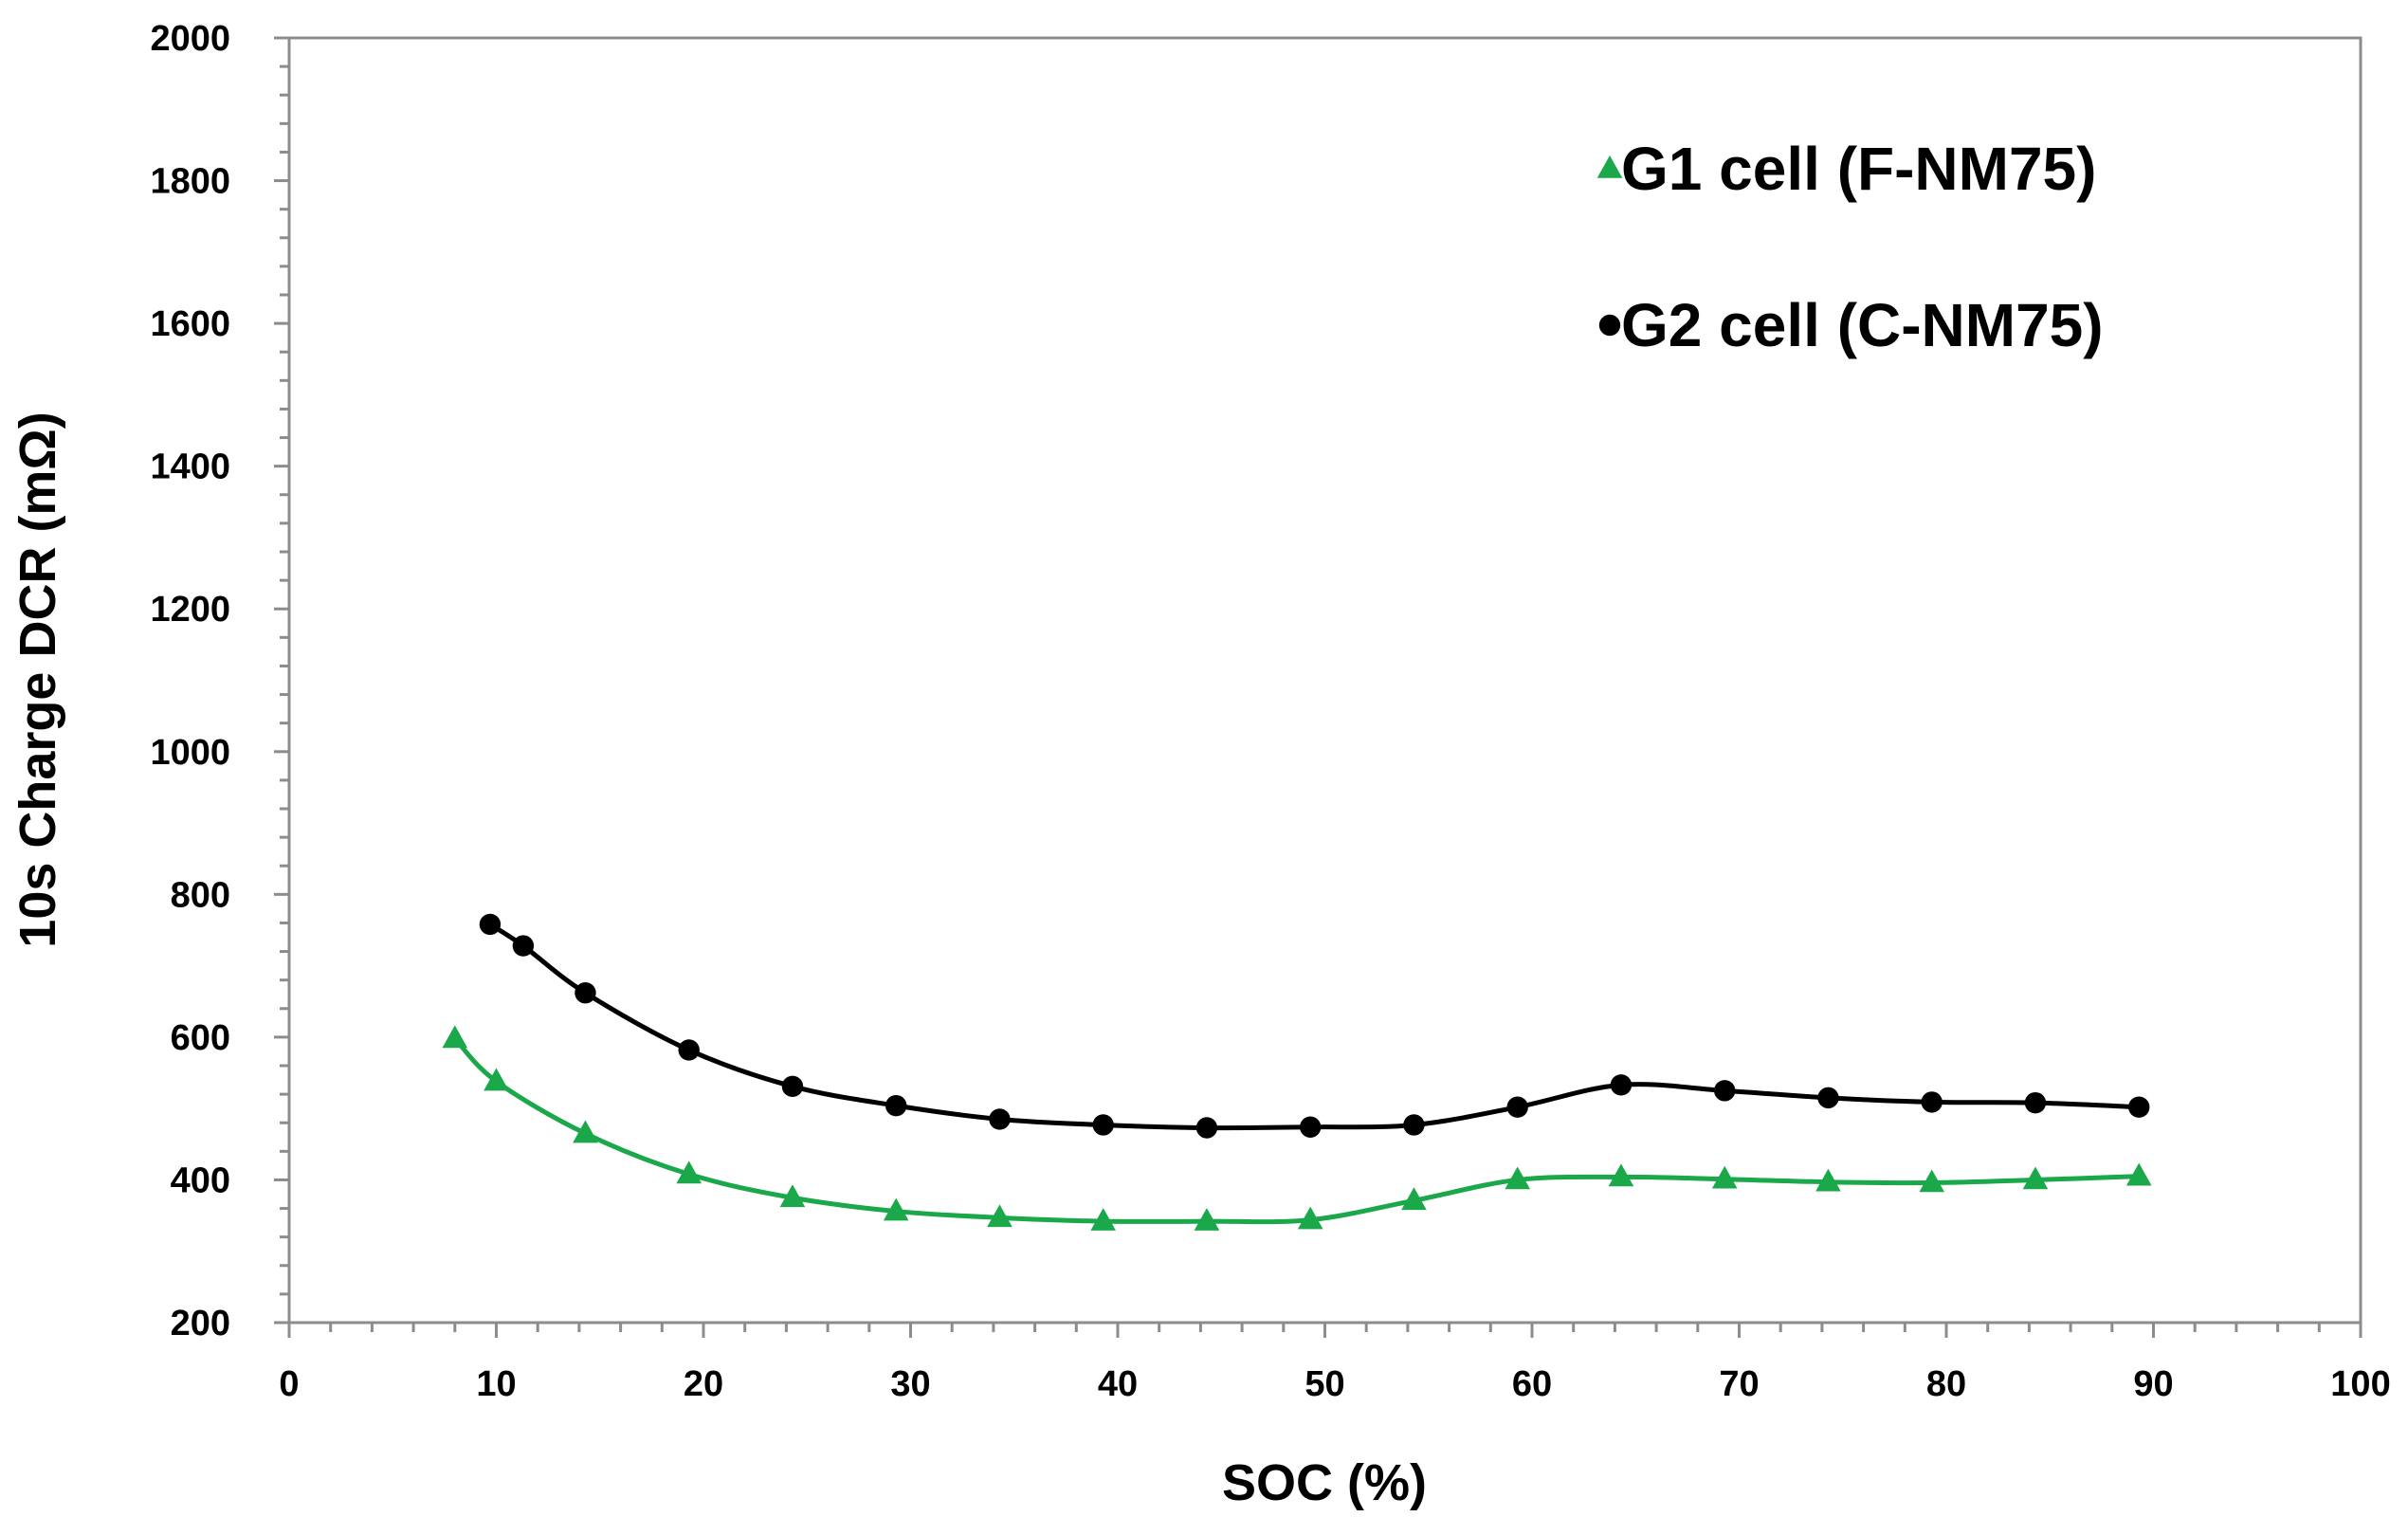 The image size is (2408, 1535). I want to click on x-tick-label: 10, so click(496, 1384).